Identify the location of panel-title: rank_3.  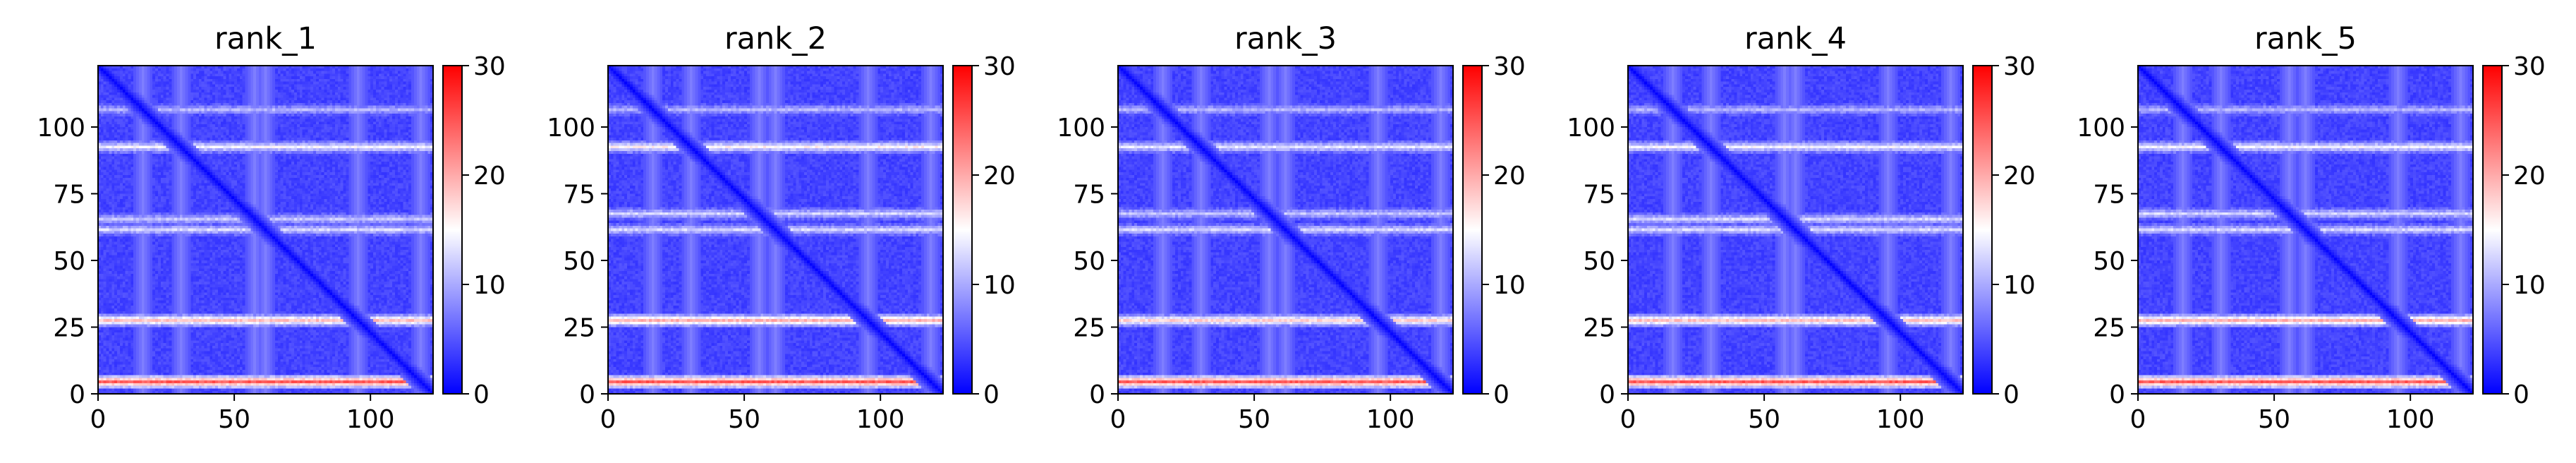
(1285, 38).